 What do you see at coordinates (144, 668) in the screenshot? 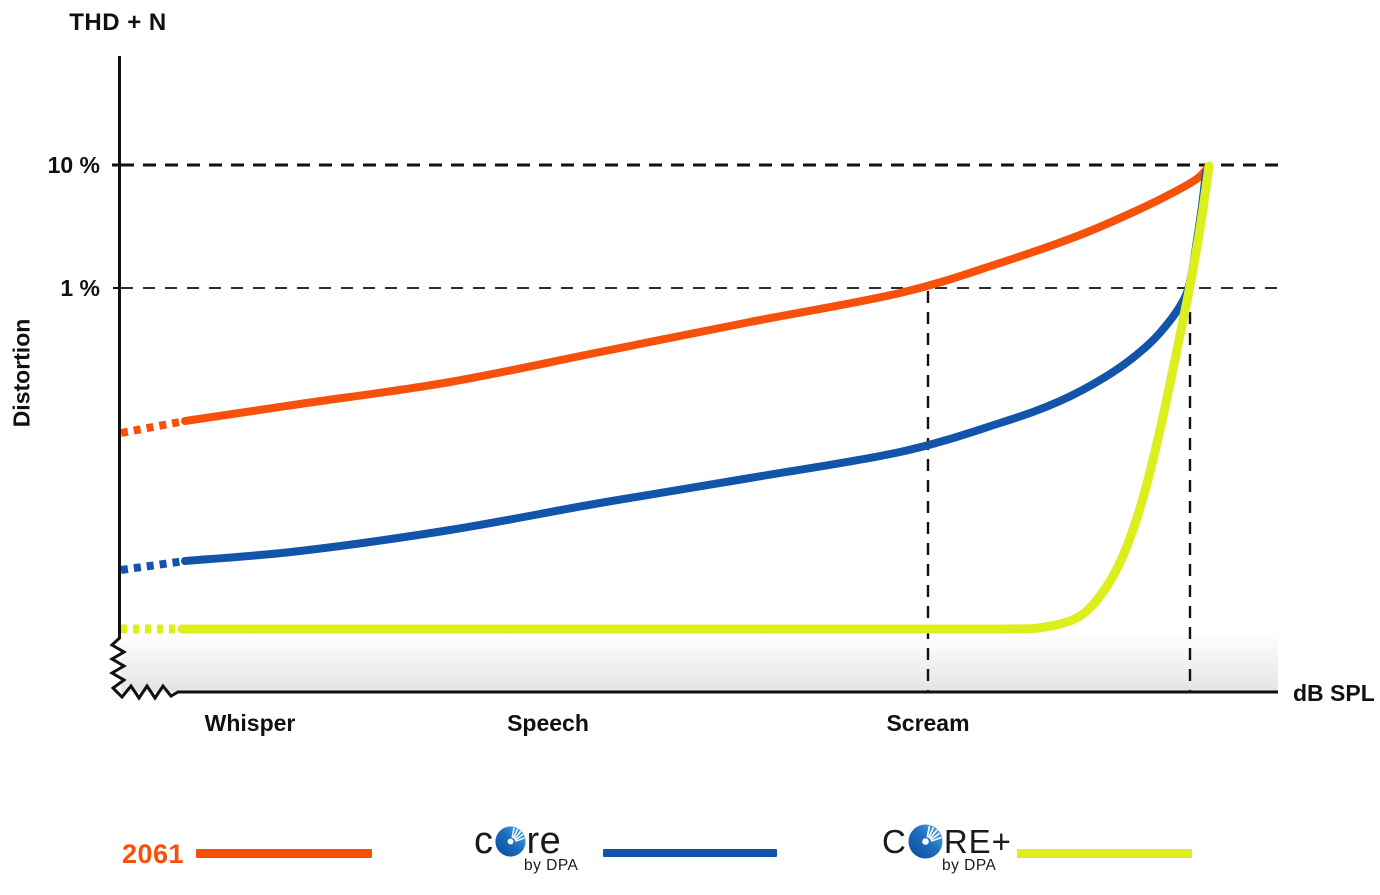
I see `axis-break-zigzag` at bounding box center [144, 668].